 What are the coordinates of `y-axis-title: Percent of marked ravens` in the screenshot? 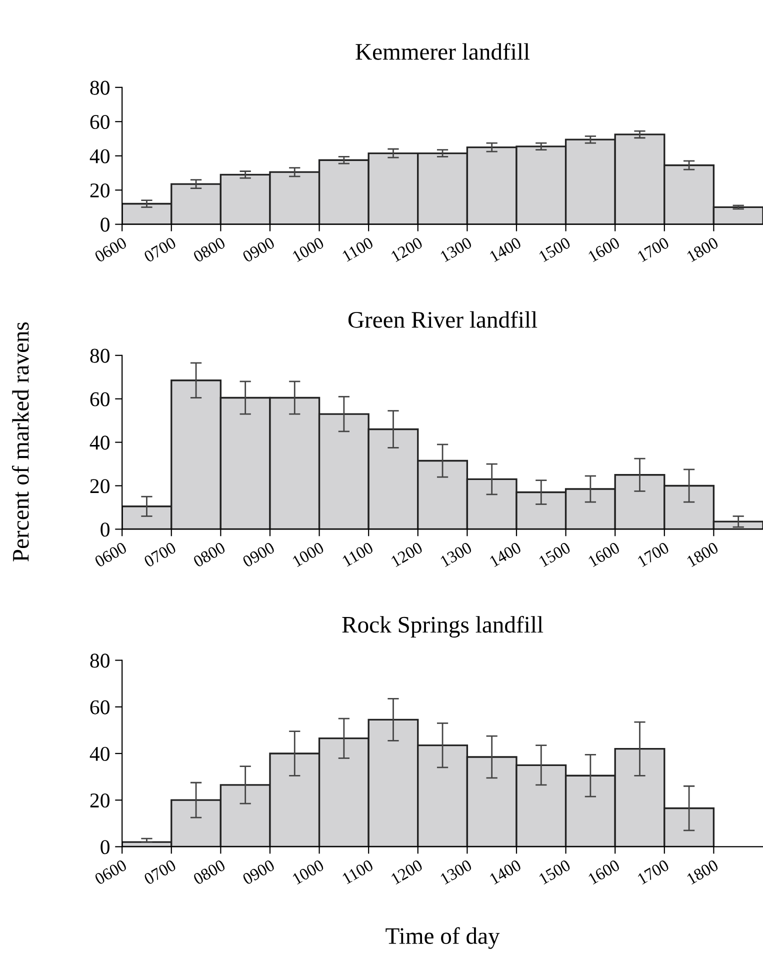 It's located at (20, 442).